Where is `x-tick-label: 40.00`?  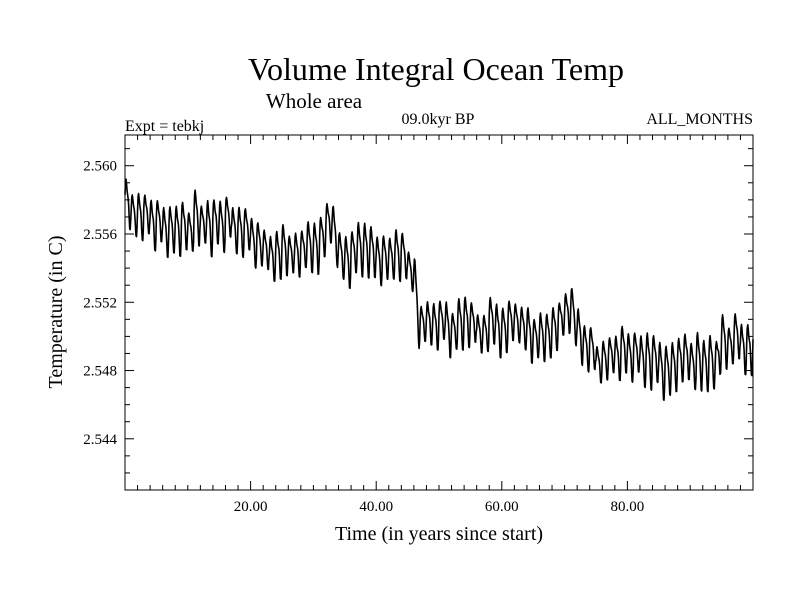
x-tick-label: 40.00 is located at coordinates (376, 507).